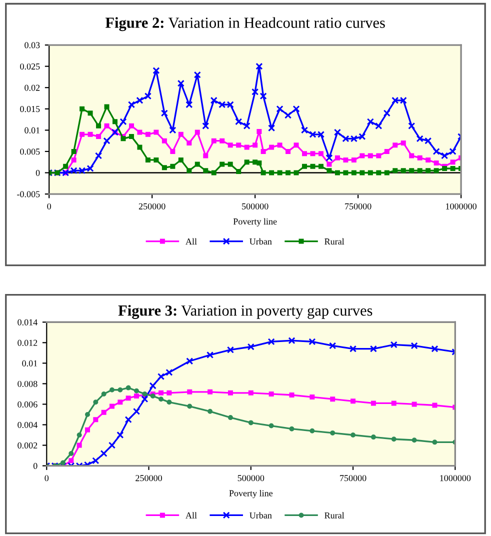  What do you see at coordinates (28, 194) in the screenshot?
I see `y-tick-label: -0.005` at bounding box center [28, 194].